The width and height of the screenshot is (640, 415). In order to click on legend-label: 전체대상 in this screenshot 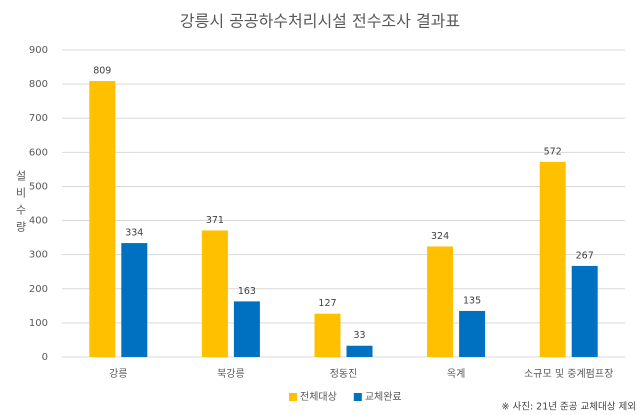, I will do `click(318, 397)`.